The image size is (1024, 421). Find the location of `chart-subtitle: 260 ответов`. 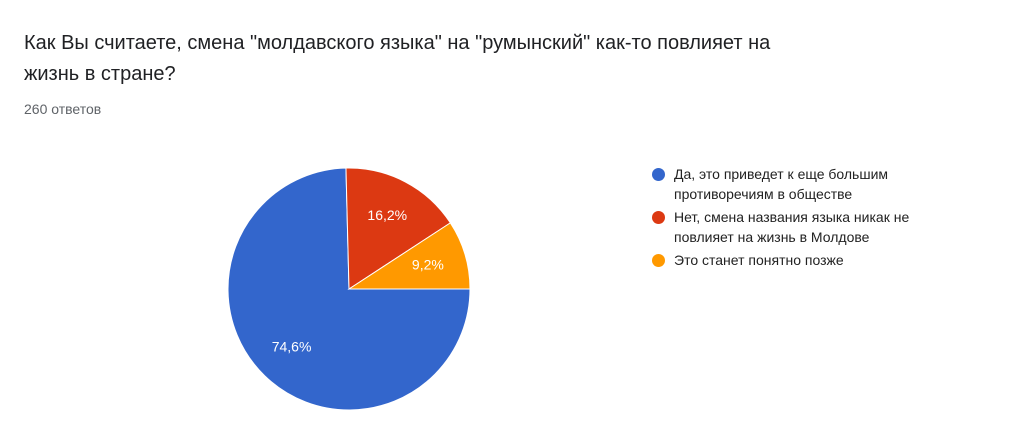

chart-subtitle: 260 ответов is located at coordinates (63, 109).